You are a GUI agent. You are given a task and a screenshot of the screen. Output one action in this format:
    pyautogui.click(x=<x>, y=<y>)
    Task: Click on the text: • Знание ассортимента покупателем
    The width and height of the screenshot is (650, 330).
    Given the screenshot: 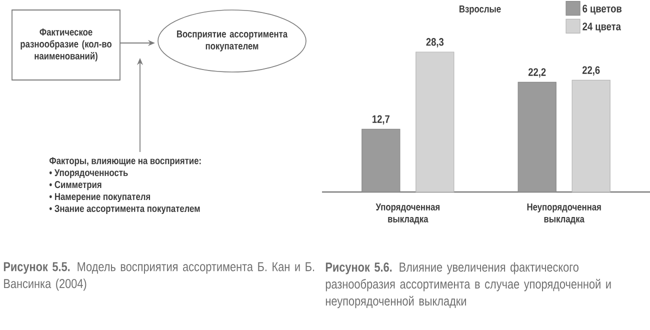 What is the action you would take?
    pyautogui.click(x=124, y=209)
    